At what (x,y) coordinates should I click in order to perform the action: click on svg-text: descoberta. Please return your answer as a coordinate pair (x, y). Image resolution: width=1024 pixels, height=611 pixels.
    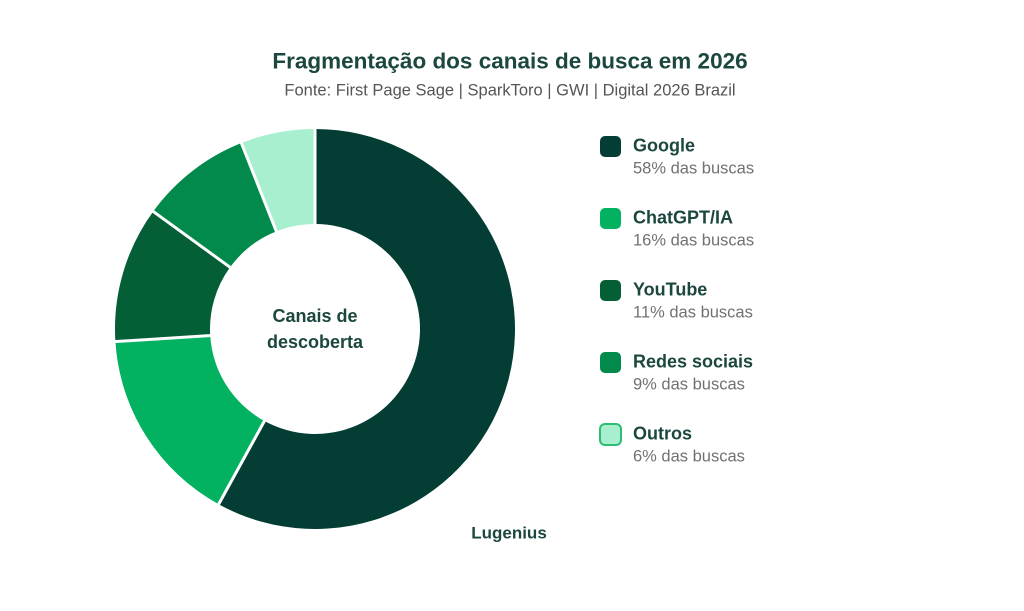
    Looking at the image, I should click on (315, 342).